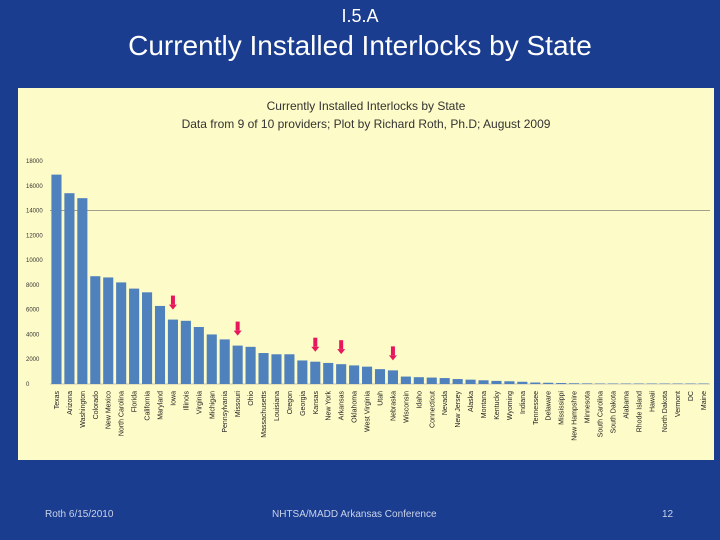 The height and width of the screenshot is (540, 720). What do you see at coordinates (289, 369) in the screenshot?
I see `bar-oregon` at bounding box center [289, 369].